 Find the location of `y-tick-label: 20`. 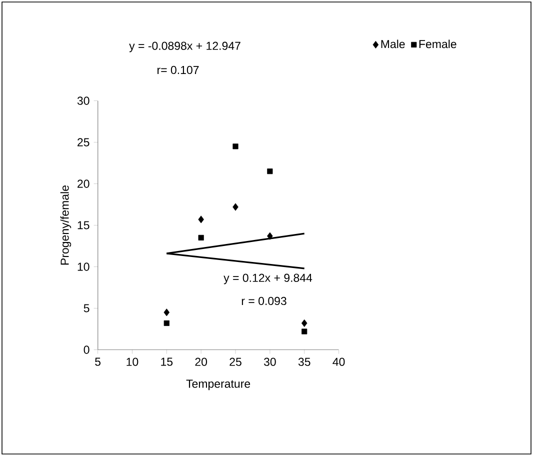

y-tick-label: 20 is located at coordinates (84, 184).